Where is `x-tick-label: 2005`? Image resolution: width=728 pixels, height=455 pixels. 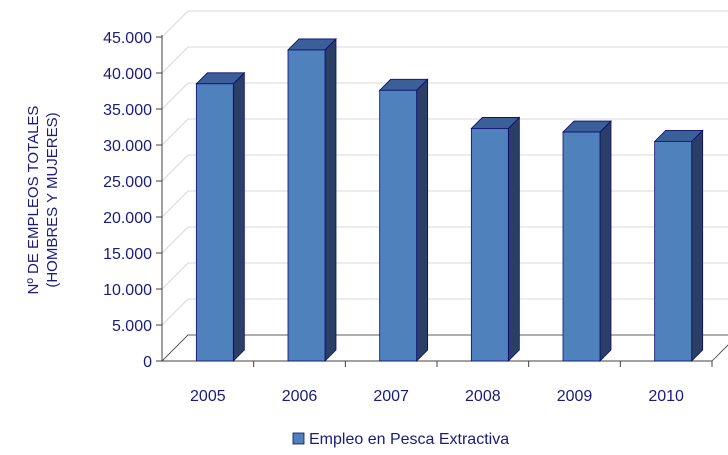
x-tick-label: 2005 is located at coordinates (208, 396).